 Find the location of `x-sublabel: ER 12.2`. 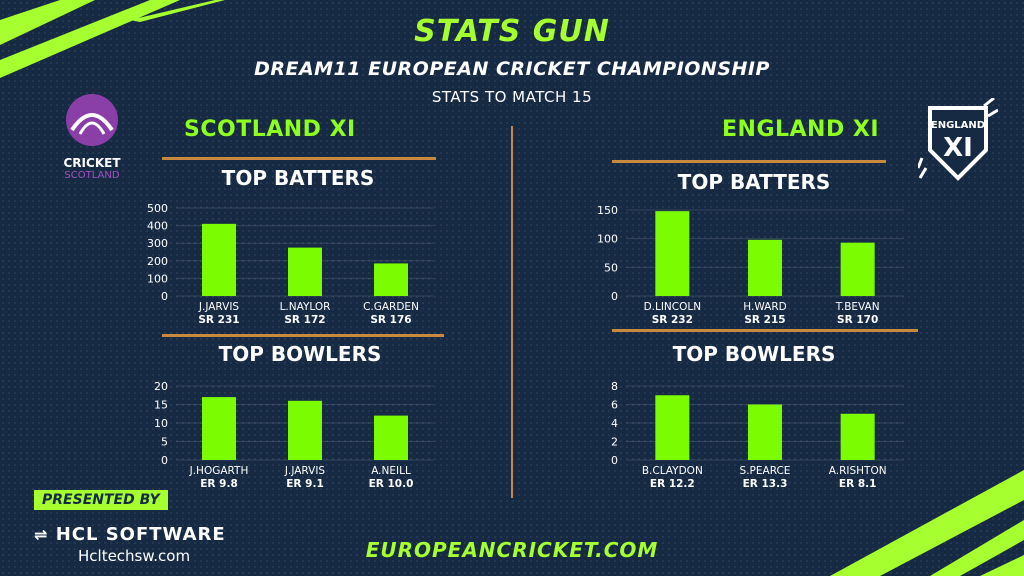

x-sublabel: ER 12.2 is located at coordinates (672, 484).